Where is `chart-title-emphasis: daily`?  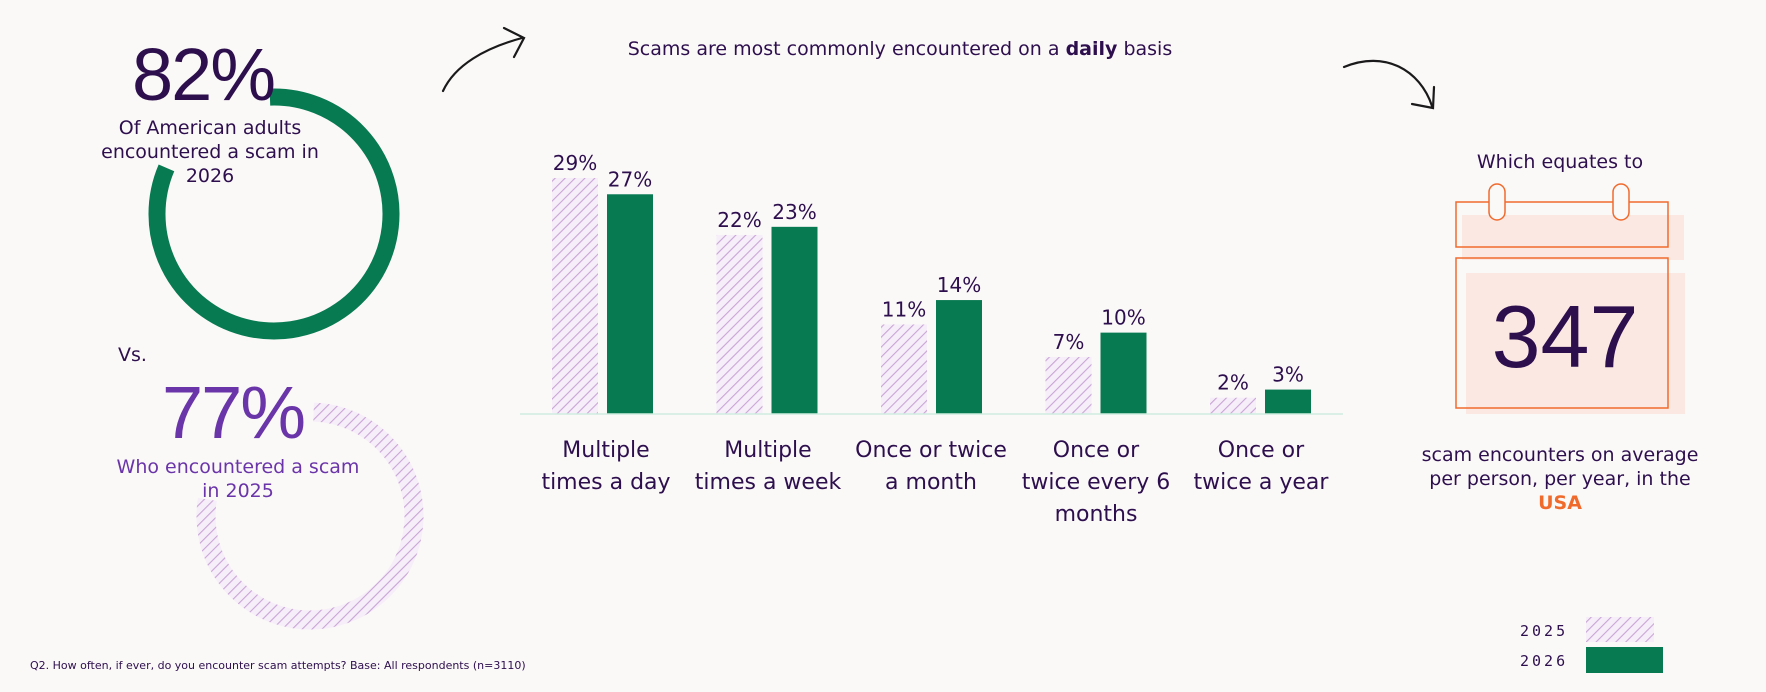 chart-title-emphasis: daily is located at coordinates (1091, 49).